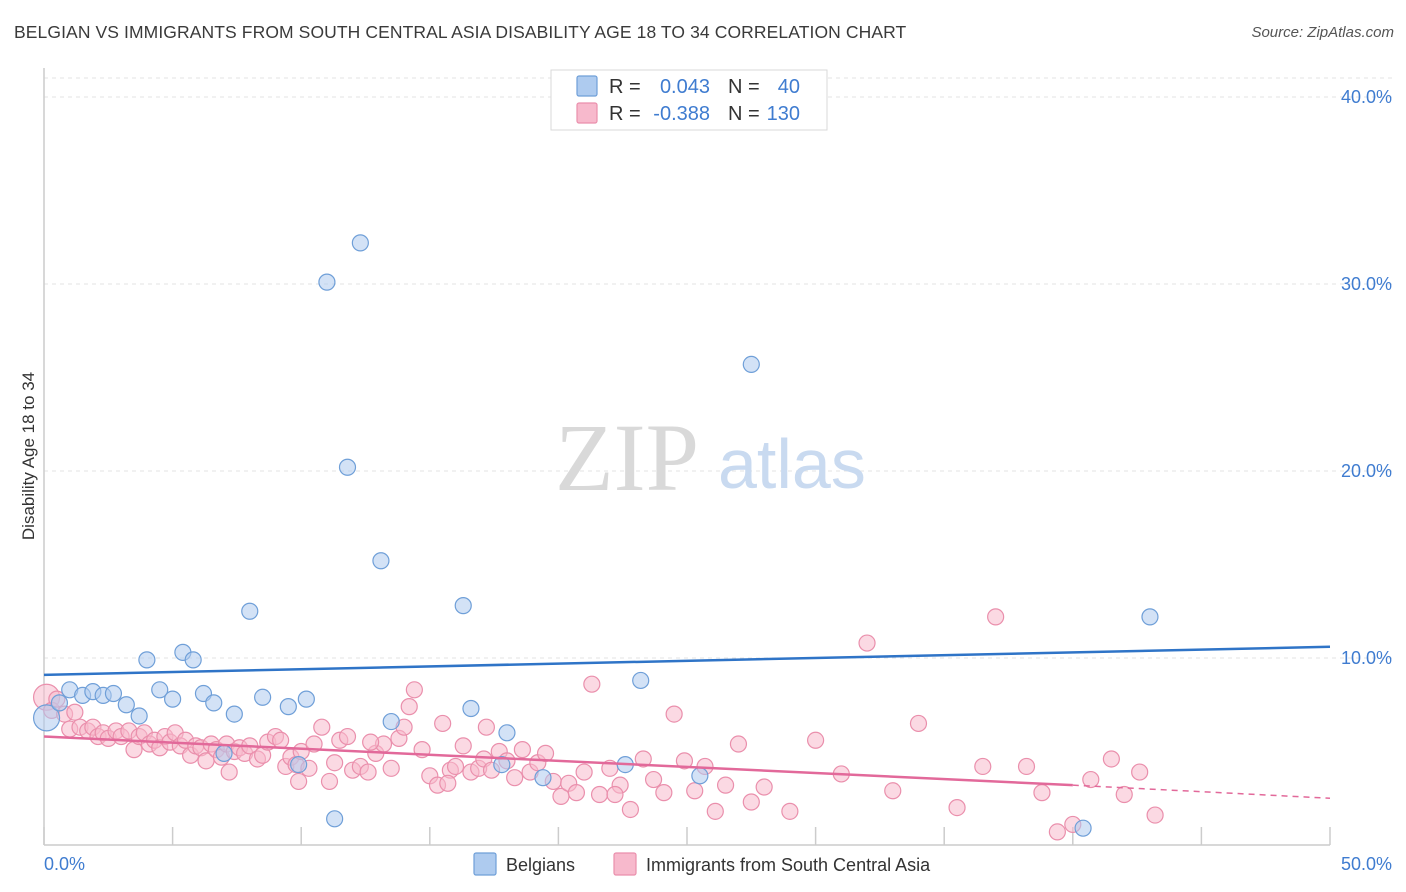 The height and width of the screenshot is (892, 1406). What do you see at coordinates (28, 456) in the screenshot?
I see `y-axis-title: Disability Age 18 to 34` at bounding box center [28, 456].